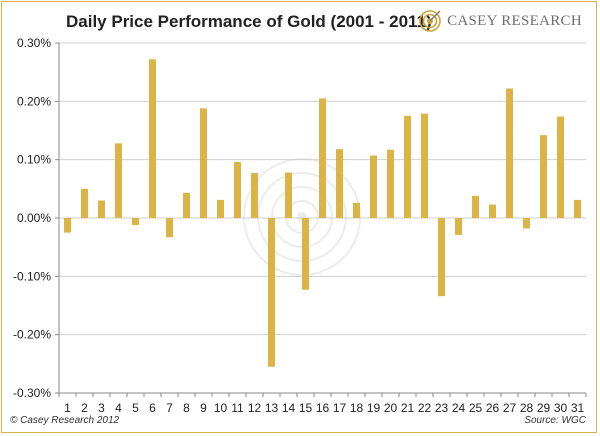  I want to click on x-tick-label: 10, so click(221, 408).